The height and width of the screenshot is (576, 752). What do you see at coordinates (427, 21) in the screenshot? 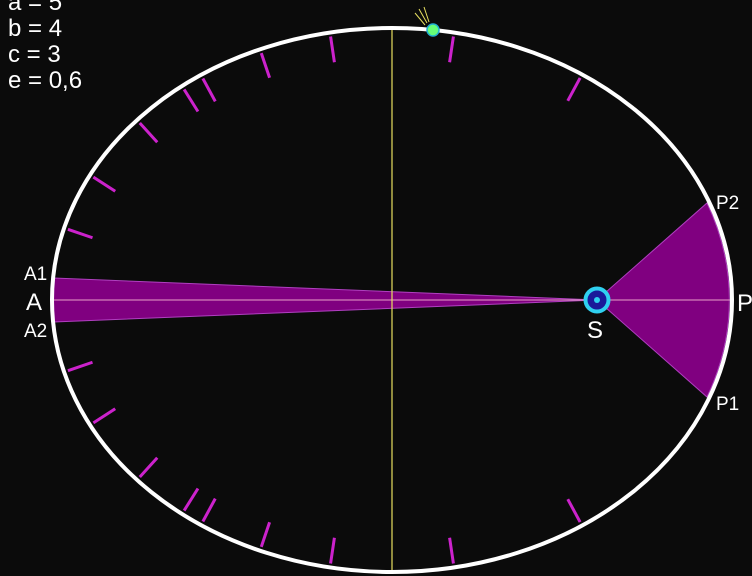
I see `planet-icon` at bounding box center [427, 21].